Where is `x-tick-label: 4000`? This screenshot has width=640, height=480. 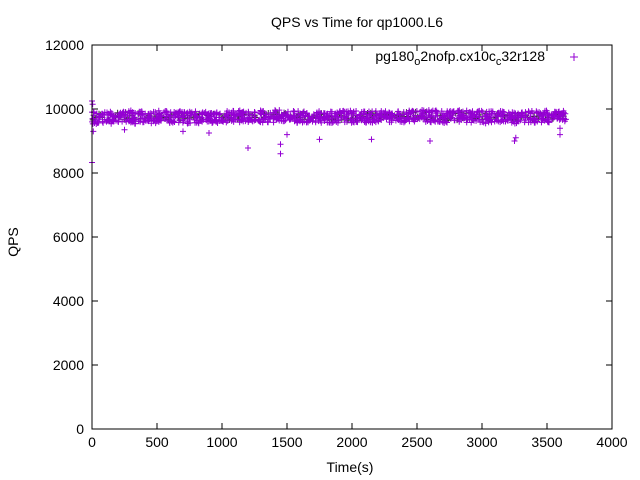 x-tick-label: 4000 is located at coordinates (611, 442).